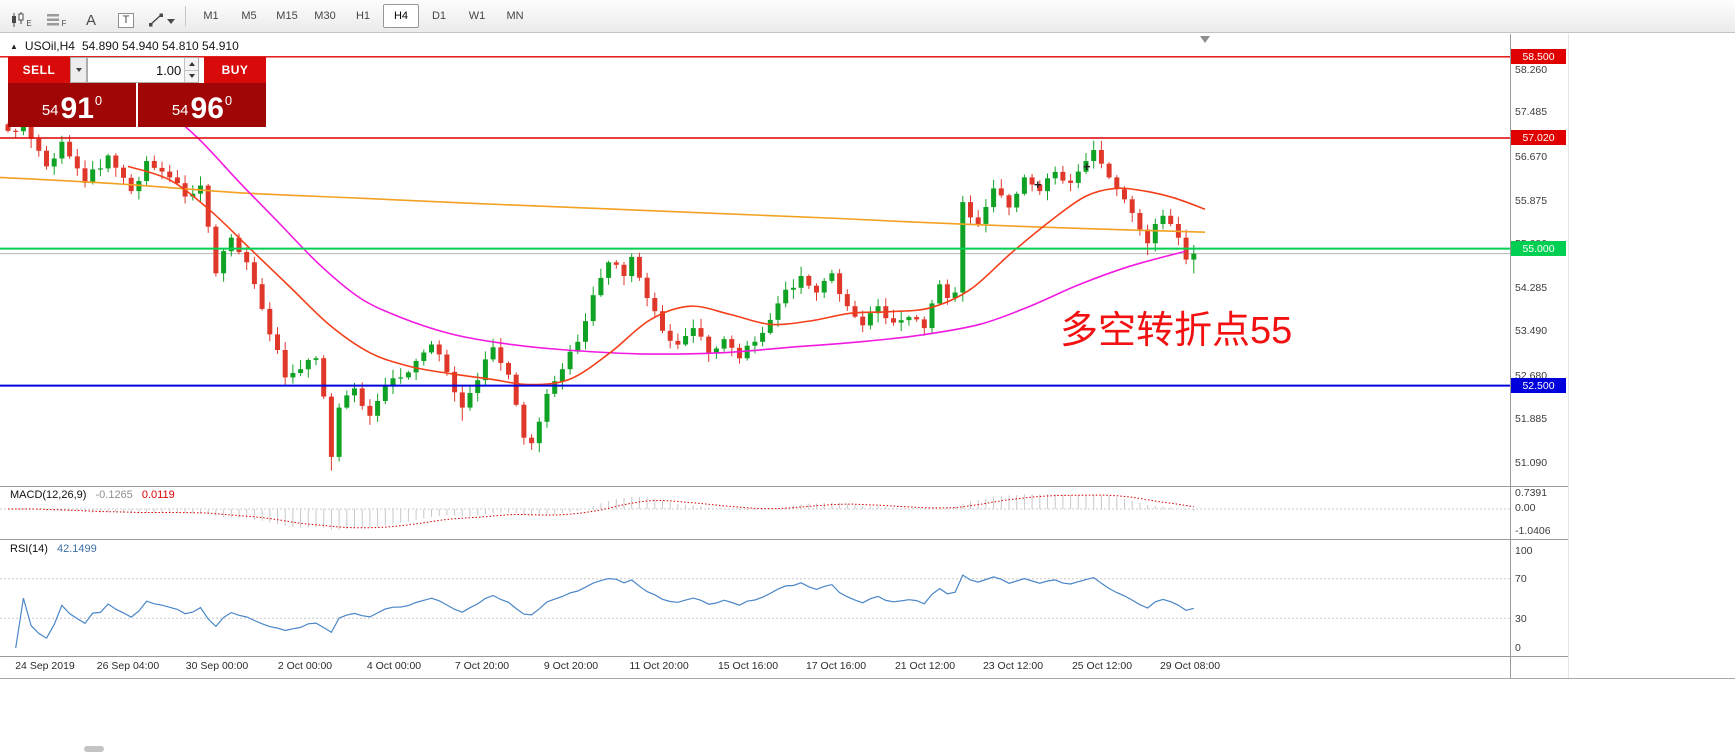 This screenshot has height=756, width=1735. I want to click on price-axis-tick: 53.490, so click(1531, 331).